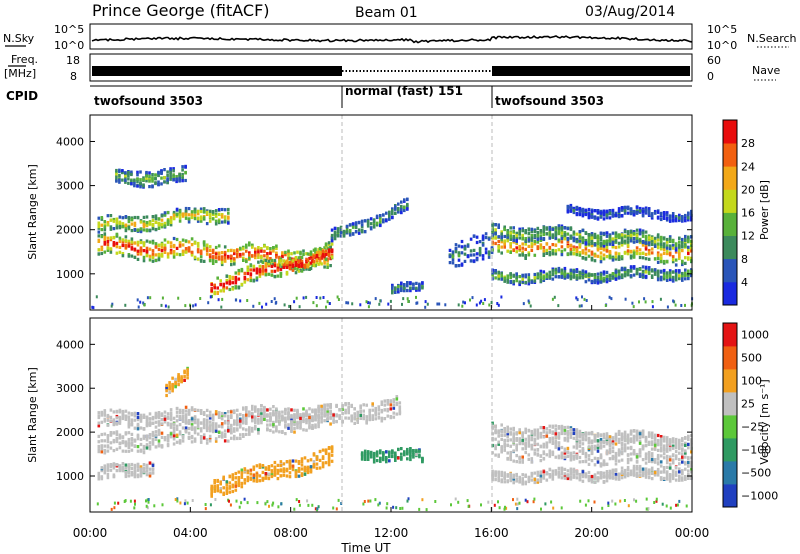 Image resolution: width=800 pixels, height=554 pixels. Describe the element at coordinates (391, 36) in the screenshot. I see `nsky-frame` at that location.